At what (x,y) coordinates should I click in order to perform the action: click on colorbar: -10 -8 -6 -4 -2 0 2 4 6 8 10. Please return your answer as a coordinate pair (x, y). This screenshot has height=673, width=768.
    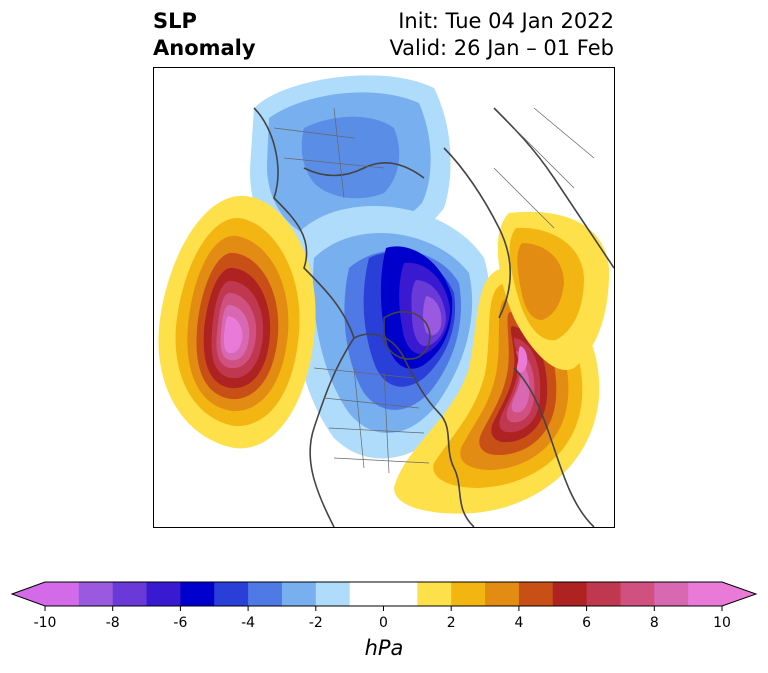
    Looking at the image, I should click on (384, 606).